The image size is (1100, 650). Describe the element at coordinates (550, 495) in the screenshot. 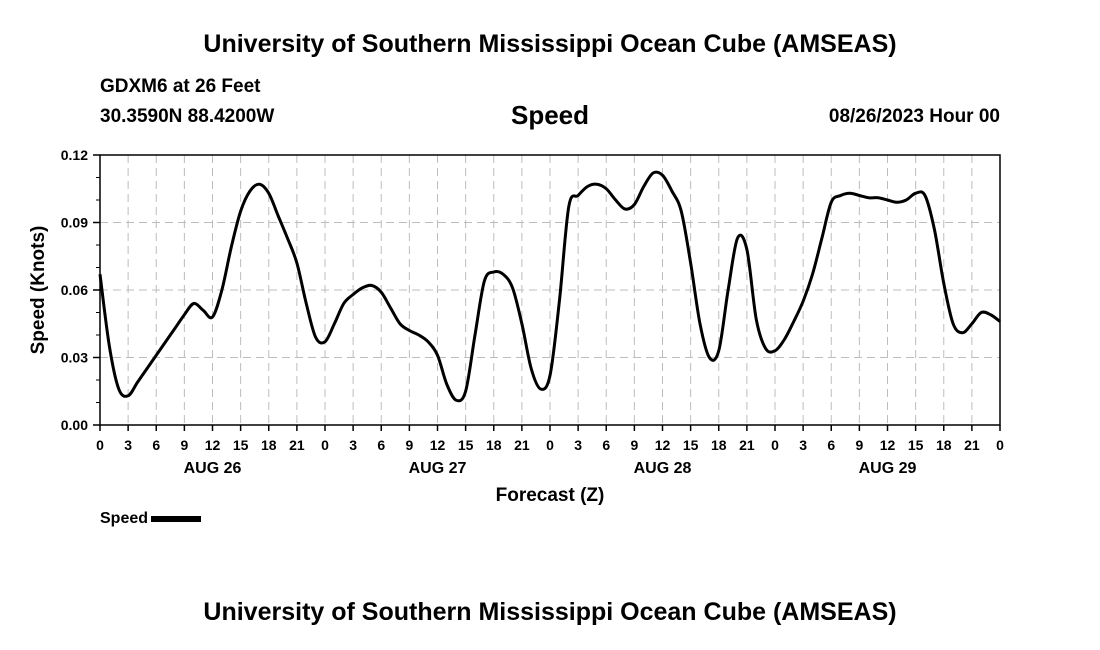

I see `x-axis-title: Forecast (Z)` at that location.